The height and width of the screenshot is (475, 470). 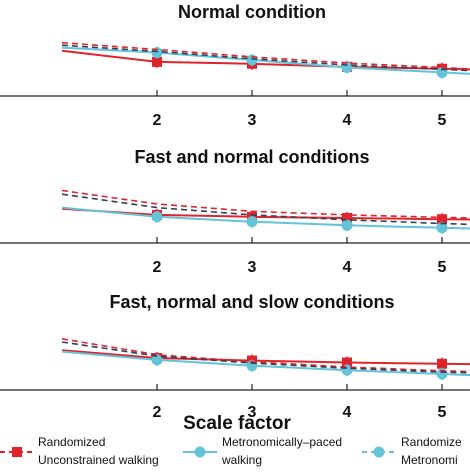 What do you see at coordinates (17, 452) in the screenshot?
I see `legend-marker-square` at bounding box center [17, 452].